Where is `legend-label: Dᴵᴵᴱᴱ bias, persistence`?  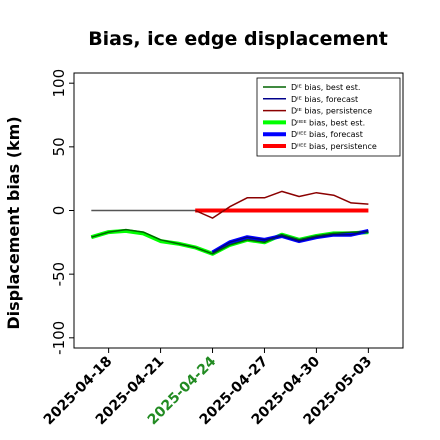
legend-label: Dᴵᴵᴱᴱ bias, persistence is located at coordinates (334, 146).